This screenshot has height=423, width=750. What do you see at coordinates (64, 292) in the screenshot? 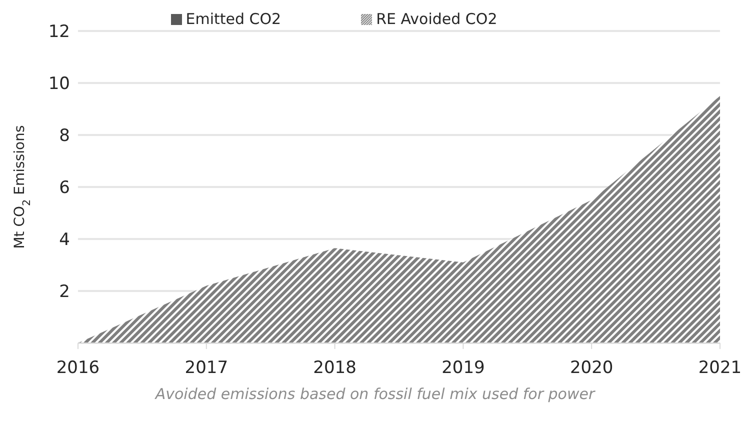
I see `y-tick-label: 2` at bounding box center [64, 292].